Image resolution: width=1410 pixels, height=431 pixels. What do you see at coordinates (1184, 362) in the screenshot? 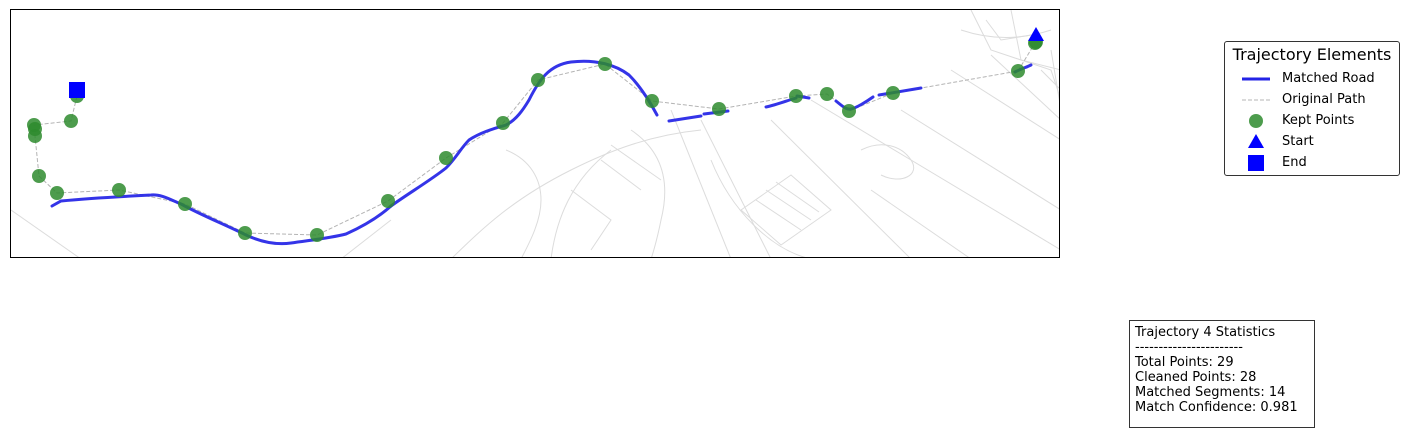
I see `stats-total-points: Total Points: 29` at bounding box center [1184, 362].